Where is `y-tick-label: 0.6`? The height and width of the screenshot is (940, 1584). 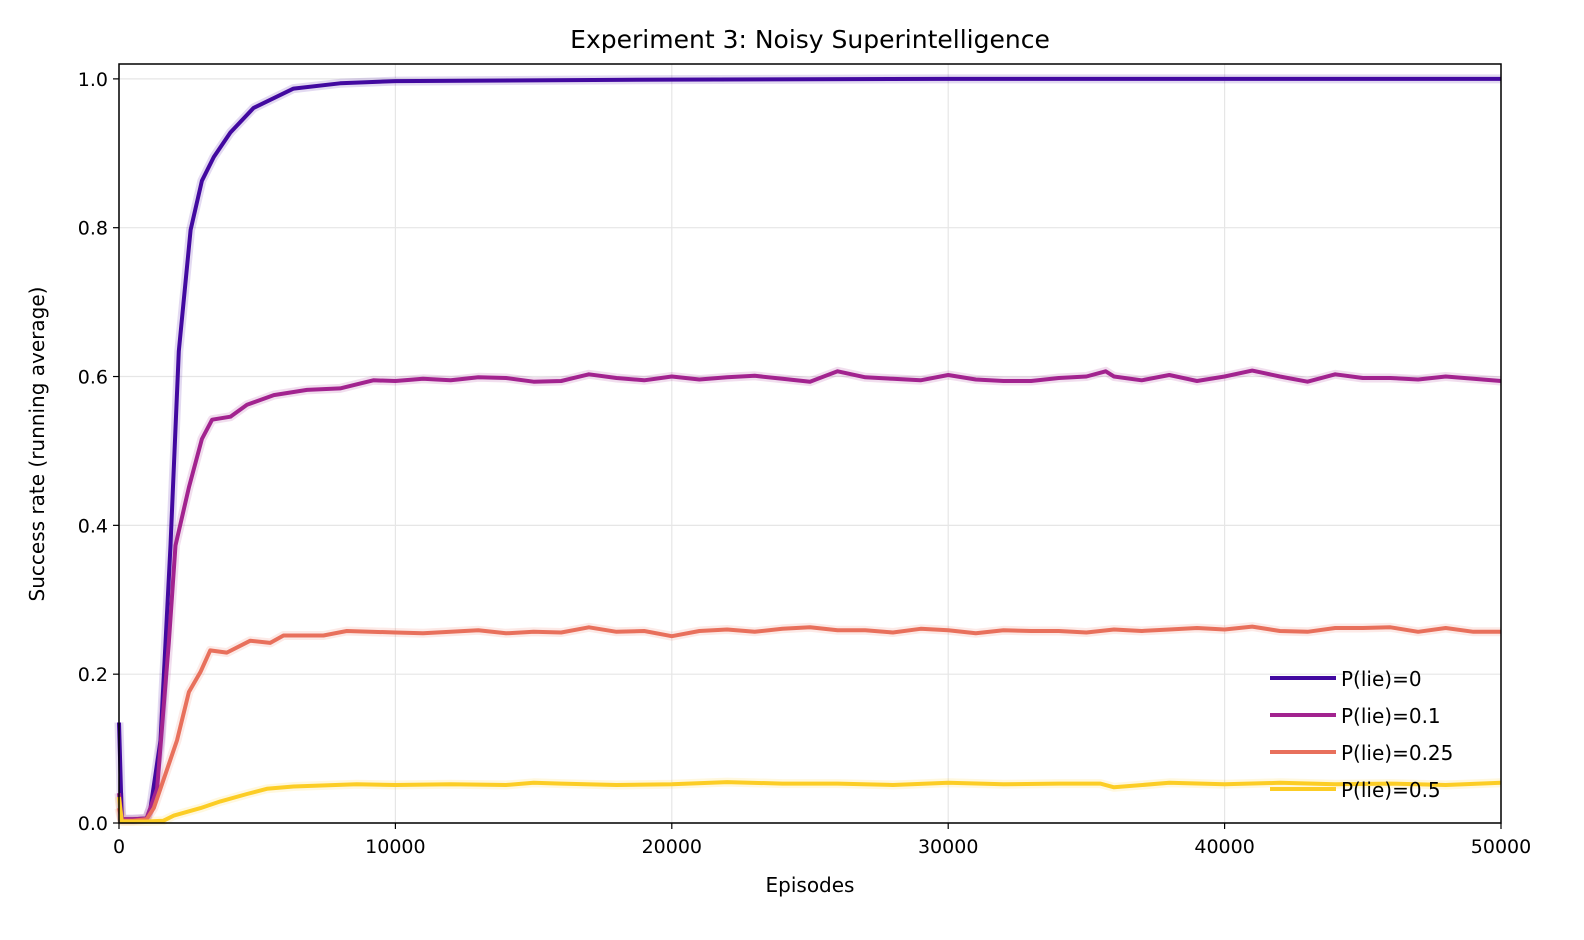 y-tick-label: 0.6 is located at coordinates (93, 378).